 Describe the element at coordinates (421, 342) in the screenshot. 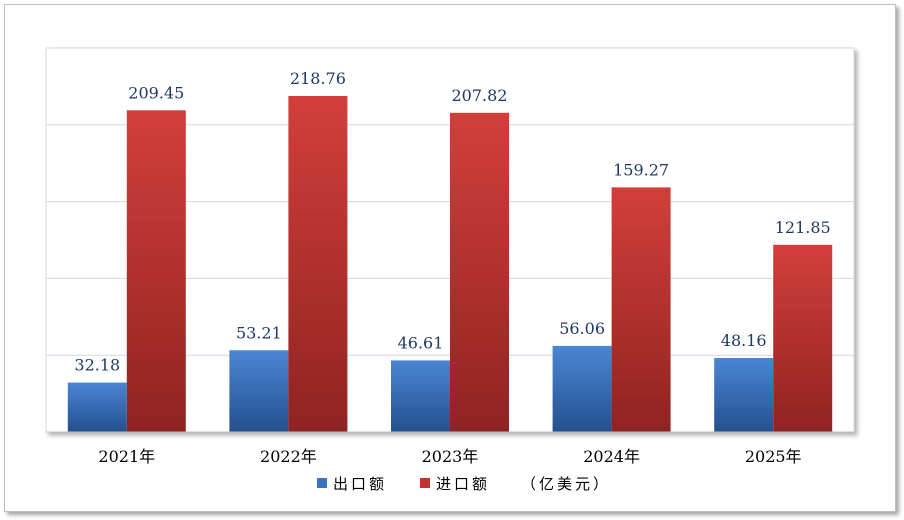

I see `data-label-export-3: 46.61` at that location.